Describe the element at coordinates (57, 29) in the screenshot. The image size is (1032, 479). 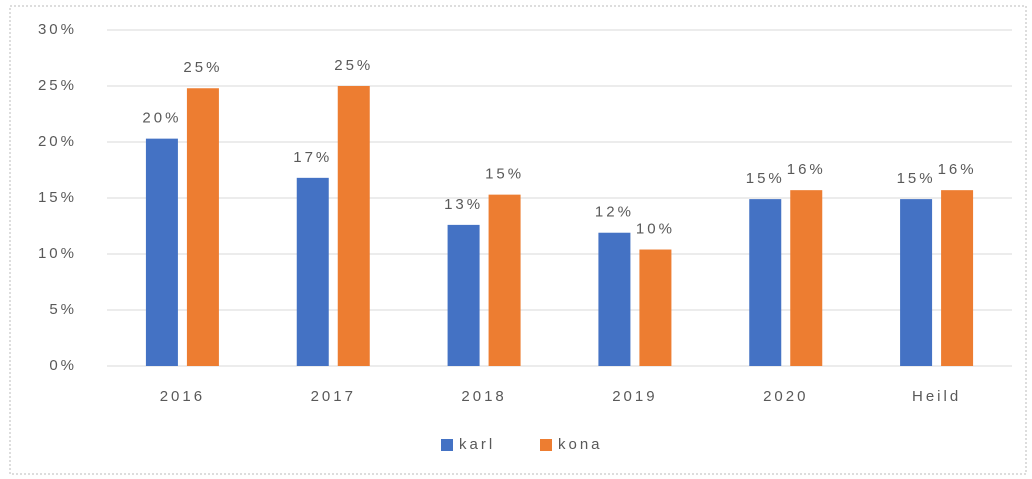
I see `y-tick-label: 30%` at that location.